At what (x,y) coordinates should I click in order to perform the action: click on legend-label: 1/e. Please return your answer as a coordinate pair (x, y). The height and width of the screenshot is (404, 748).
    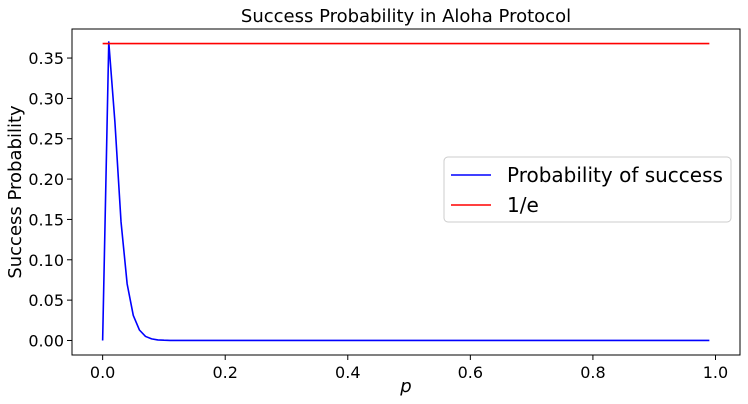
    Looking at the image, I should click on (523, 205).